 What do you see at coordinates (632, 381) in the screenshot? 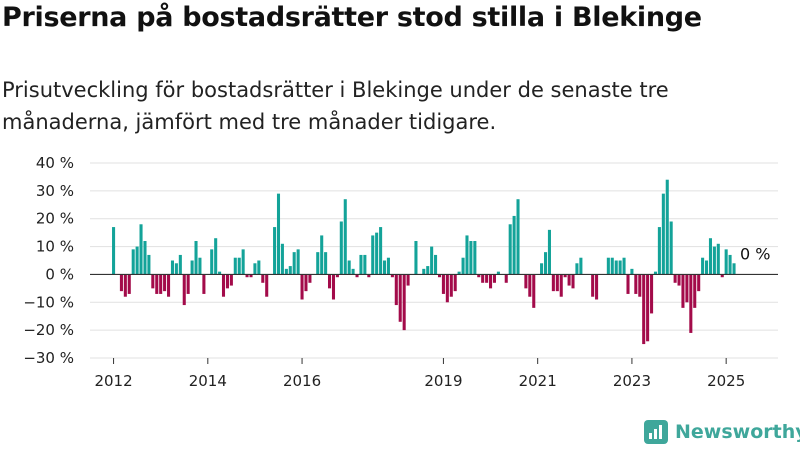
I see `x-tick-label: 2023` at bounding box center [632, 381].